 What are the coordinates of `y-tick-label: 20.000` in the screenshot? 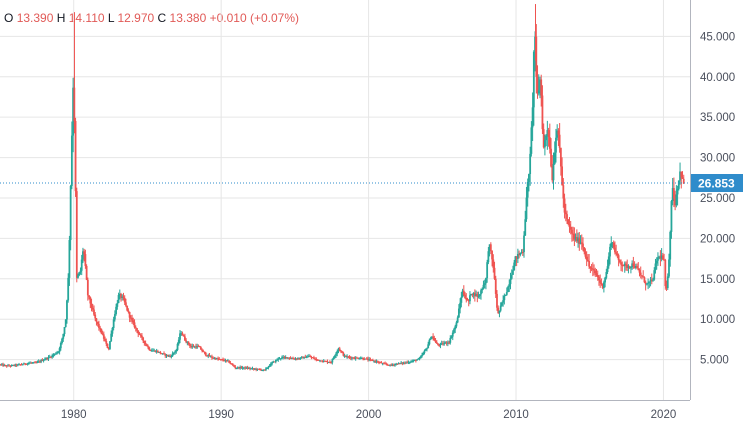 It's located at (717, 239).